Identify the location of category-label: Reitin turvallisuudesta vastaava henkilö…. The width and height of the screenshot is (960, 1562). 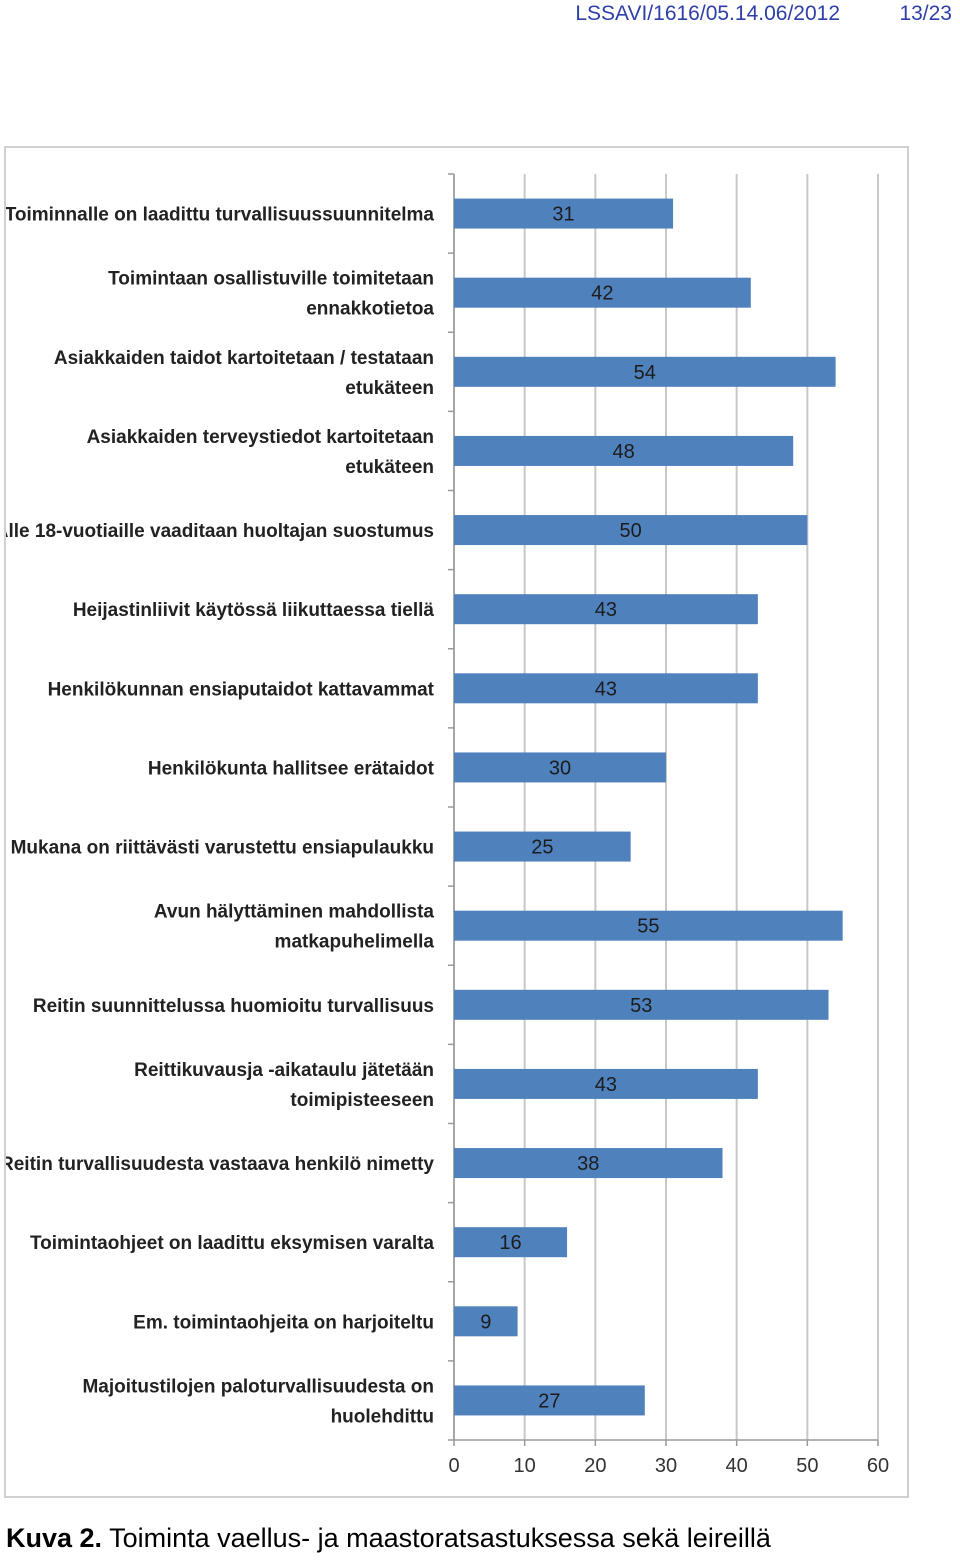
(220, 1164).